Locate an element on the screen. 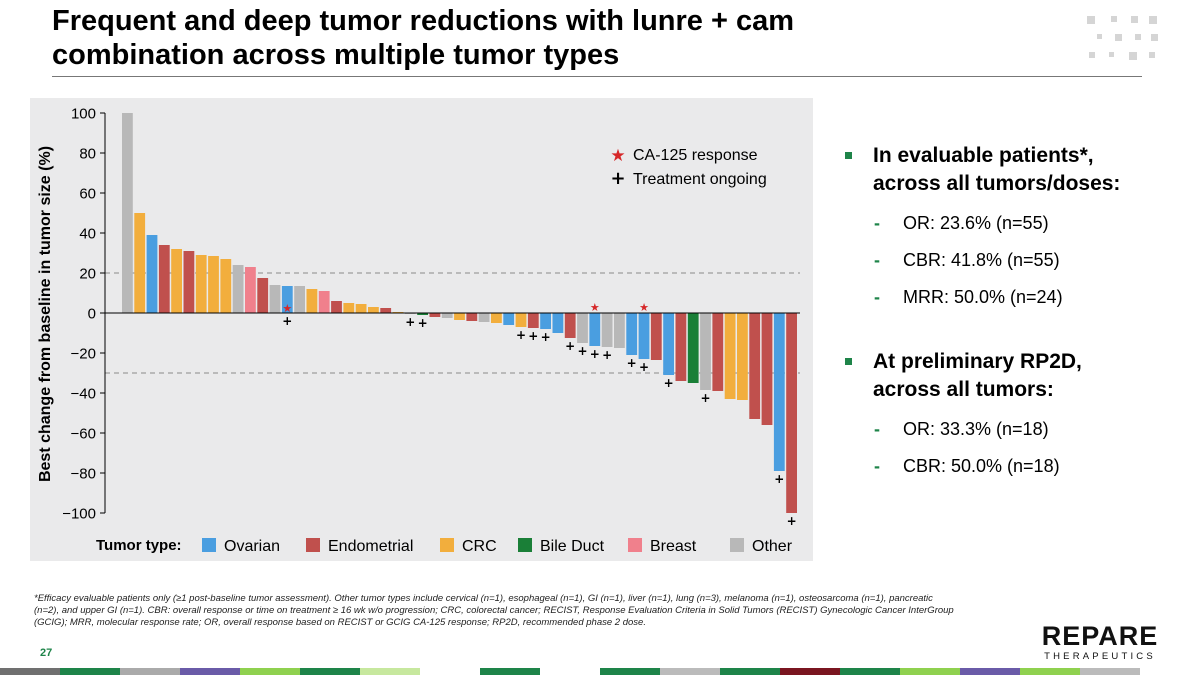  y-tick-label: −60 is located at coordinates (83, 434).